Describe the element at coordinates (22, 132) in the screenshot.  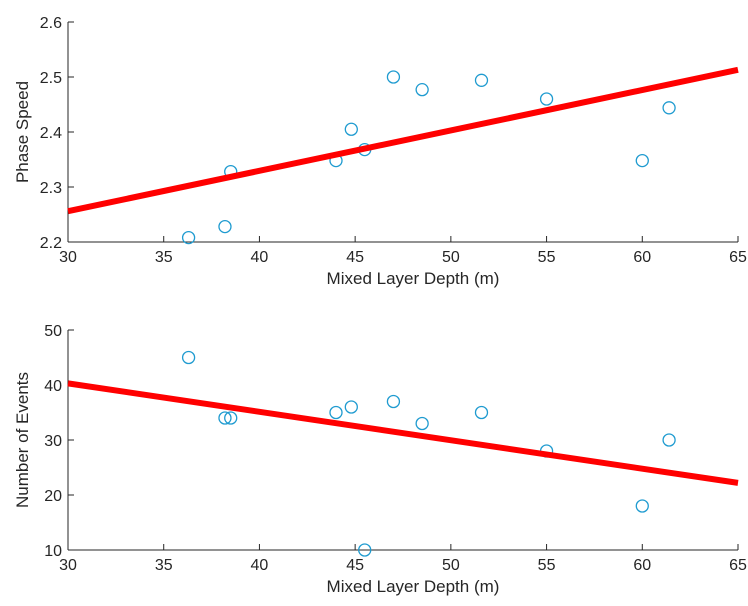
I see `y-axis-label: Phase Speed` at that location.